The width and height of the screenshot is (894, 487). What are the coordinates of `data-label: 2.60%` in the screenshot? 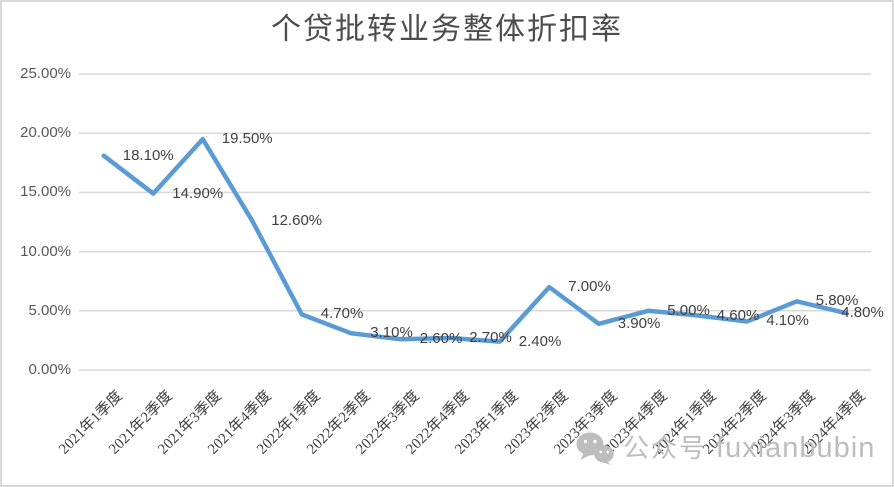 It's located at (441, 339).